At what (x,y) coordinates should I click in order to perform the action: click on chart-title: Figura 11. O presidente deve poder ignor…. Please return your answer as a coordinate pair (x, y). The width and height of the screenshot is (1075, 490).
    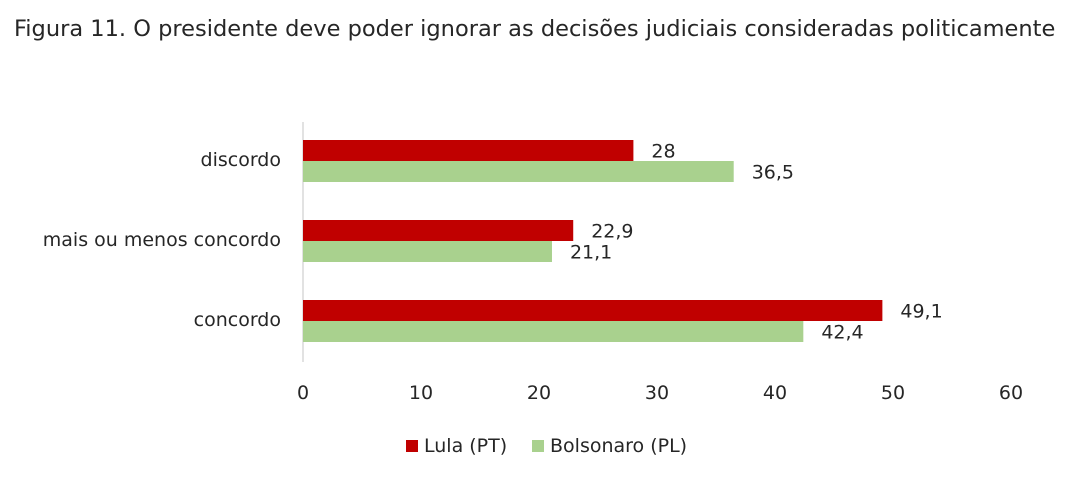
    Looking at the image, I should click on (535, 29).